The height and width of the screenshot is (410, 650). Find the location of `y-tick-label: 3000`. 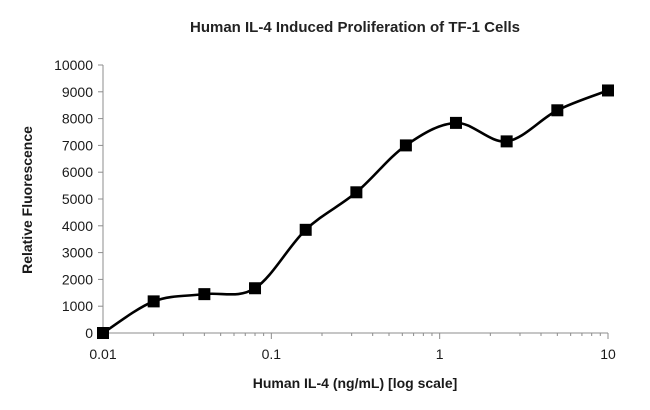

y-tick-label: 3000 is located at coordinates (77, 253).